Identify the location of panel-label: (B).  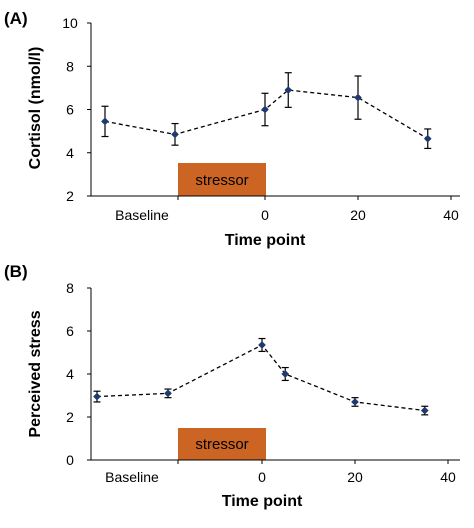
(16, 271).